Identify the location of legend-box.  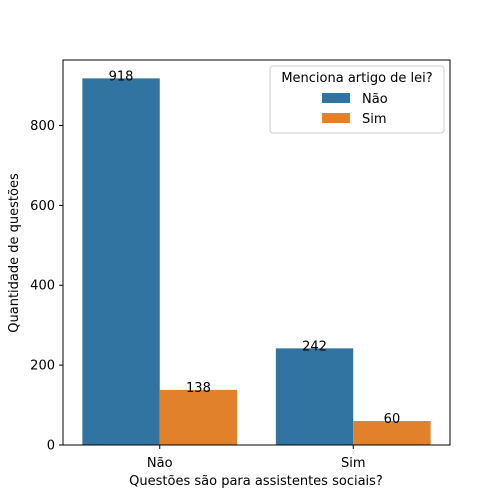
(357, 99).